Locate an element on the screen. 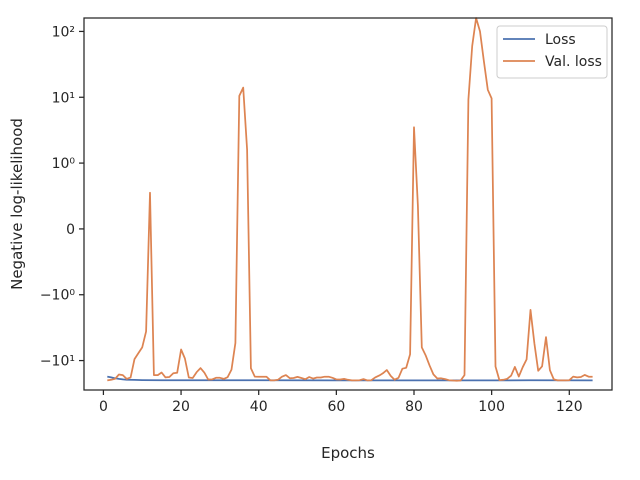 The height and width of the screenshot is (480, 640). legend: Loss Val. loss is located at coordinates (552, 52).